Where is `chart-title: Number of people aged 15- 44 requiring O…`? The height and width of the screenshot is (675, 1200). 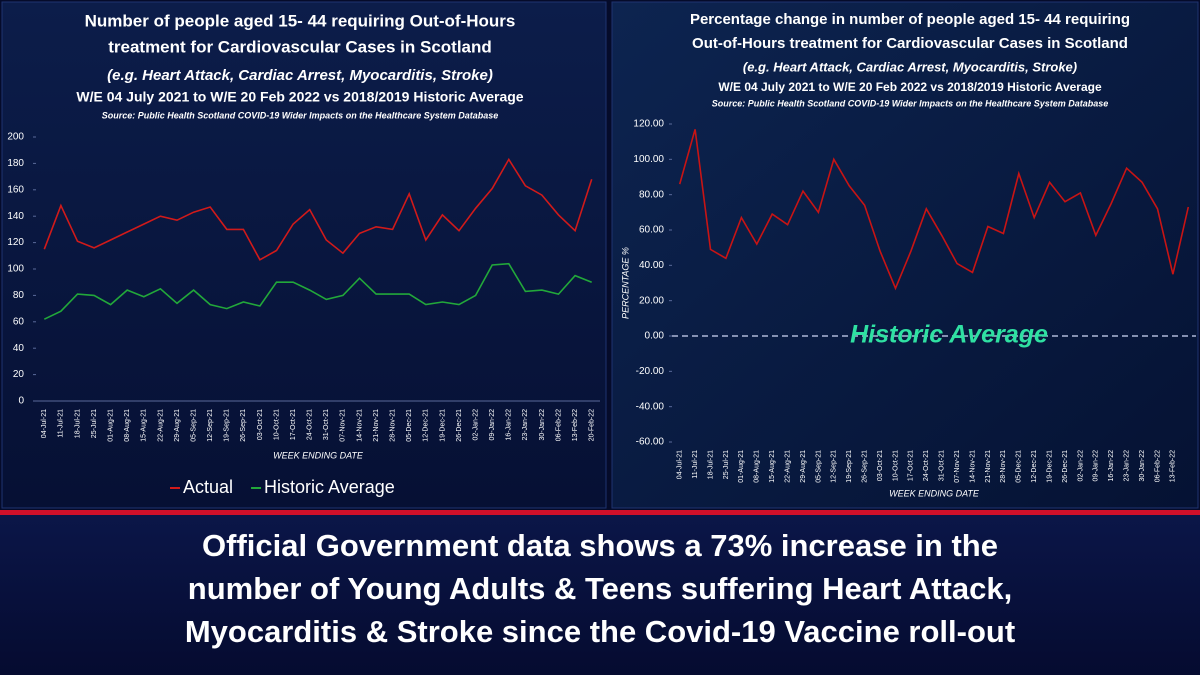 chart-title: Number of people aged 15- 44 requiring O… is located at coordinates (300, 20).